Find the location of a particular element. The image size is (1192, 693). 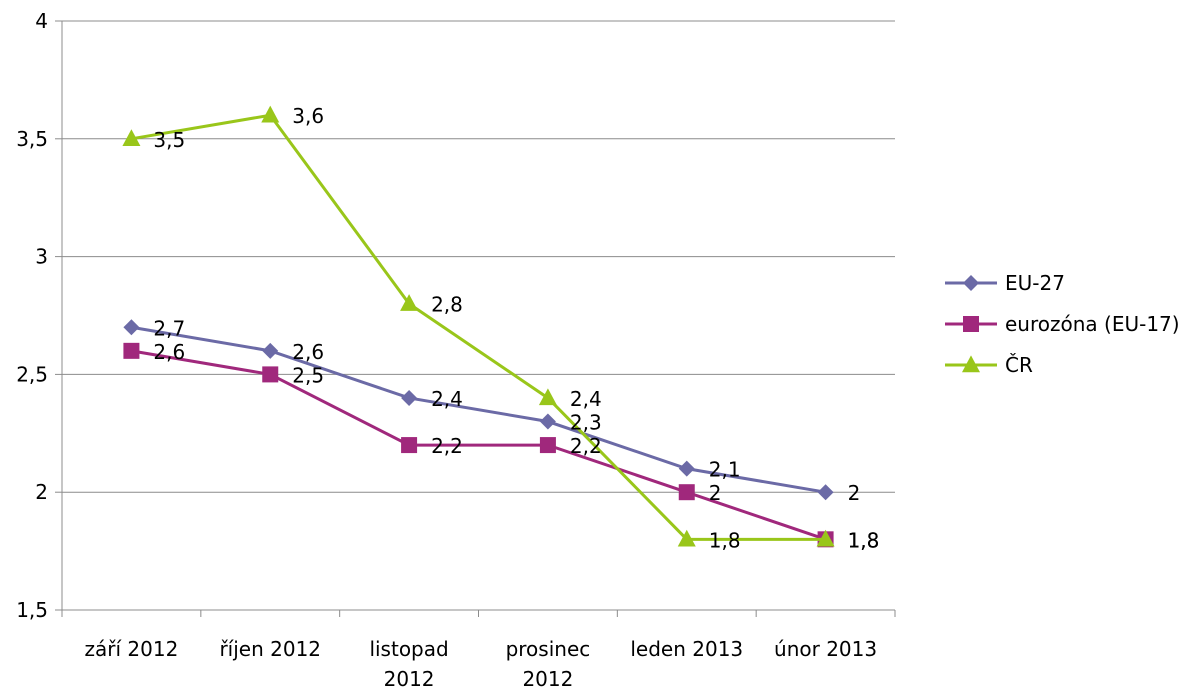

legend-entry: eurozóna (EU-17) is located at coordinates (1062, 324).